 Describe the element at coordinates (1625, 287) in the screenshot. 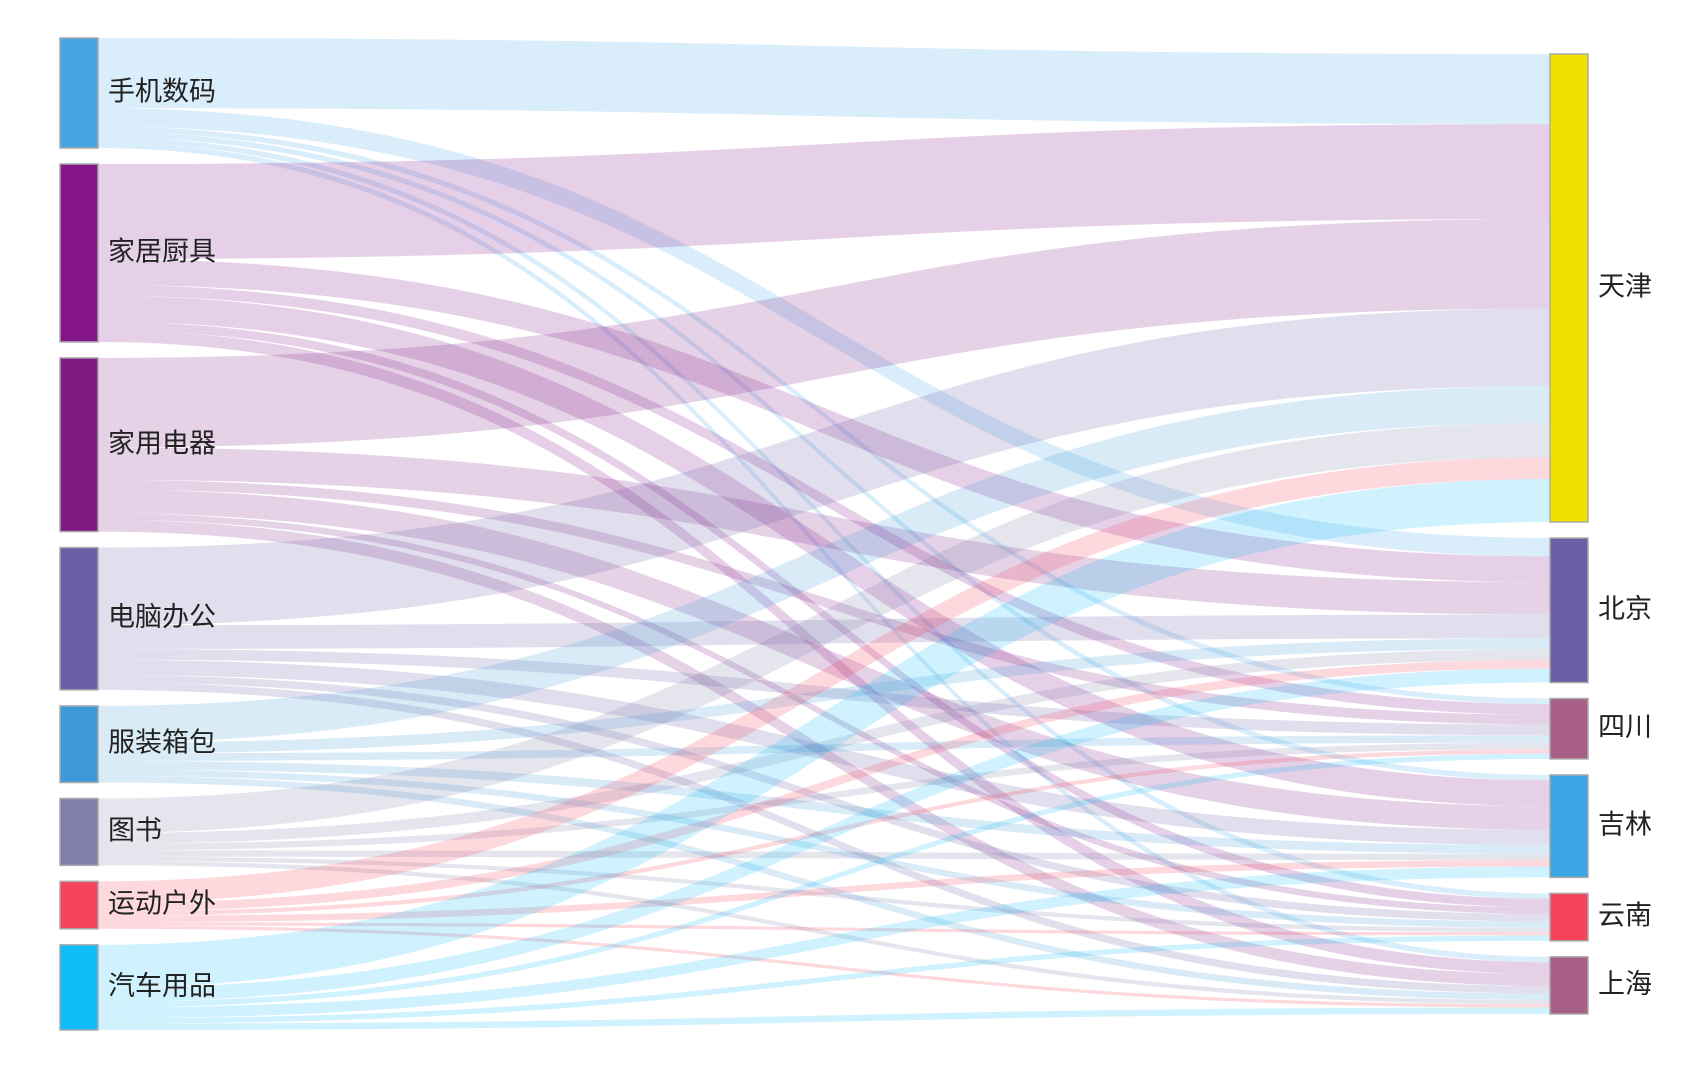

I see `node-label: 天津` at that location.